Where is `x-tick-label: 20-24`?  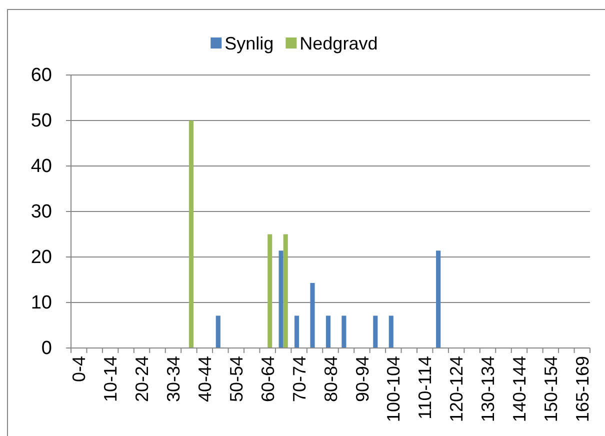
x-tick-label: 20-24 is located at coordinates (142, 379).